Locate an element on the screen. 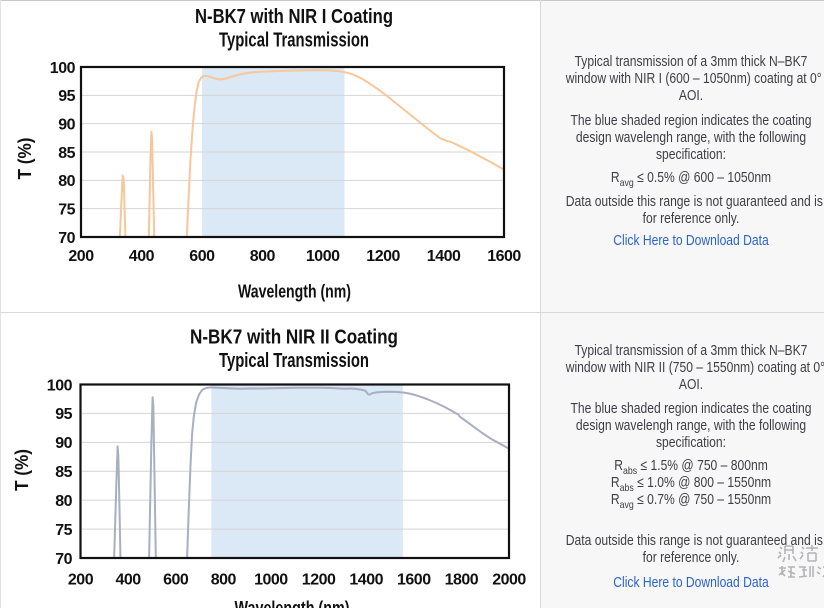 The height and width of the screenshot is (608, 824). svg-text: 2000 is located at coordinates (509, 579).